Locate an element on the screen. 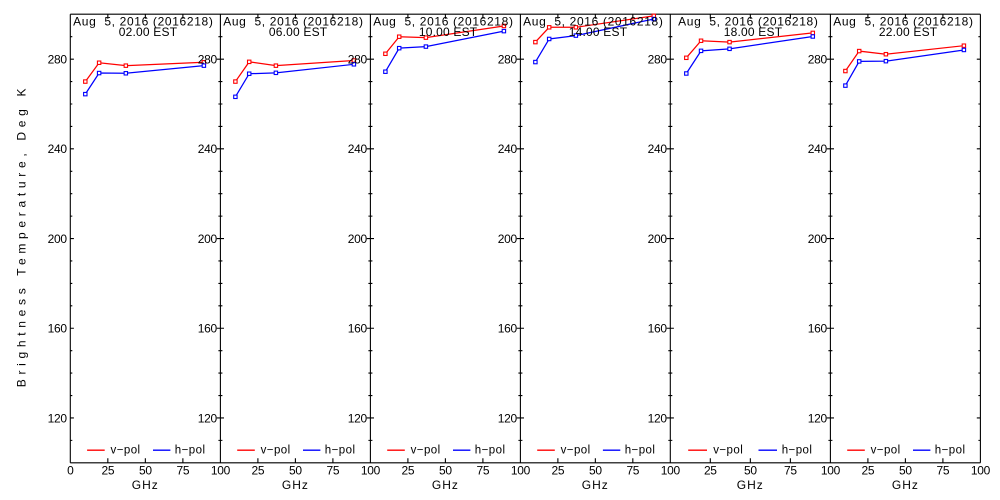 Image resolution: width=1000 pixels, height=500 pixels. svg-text: 22.00 EST is located at coordinates (908, 32).